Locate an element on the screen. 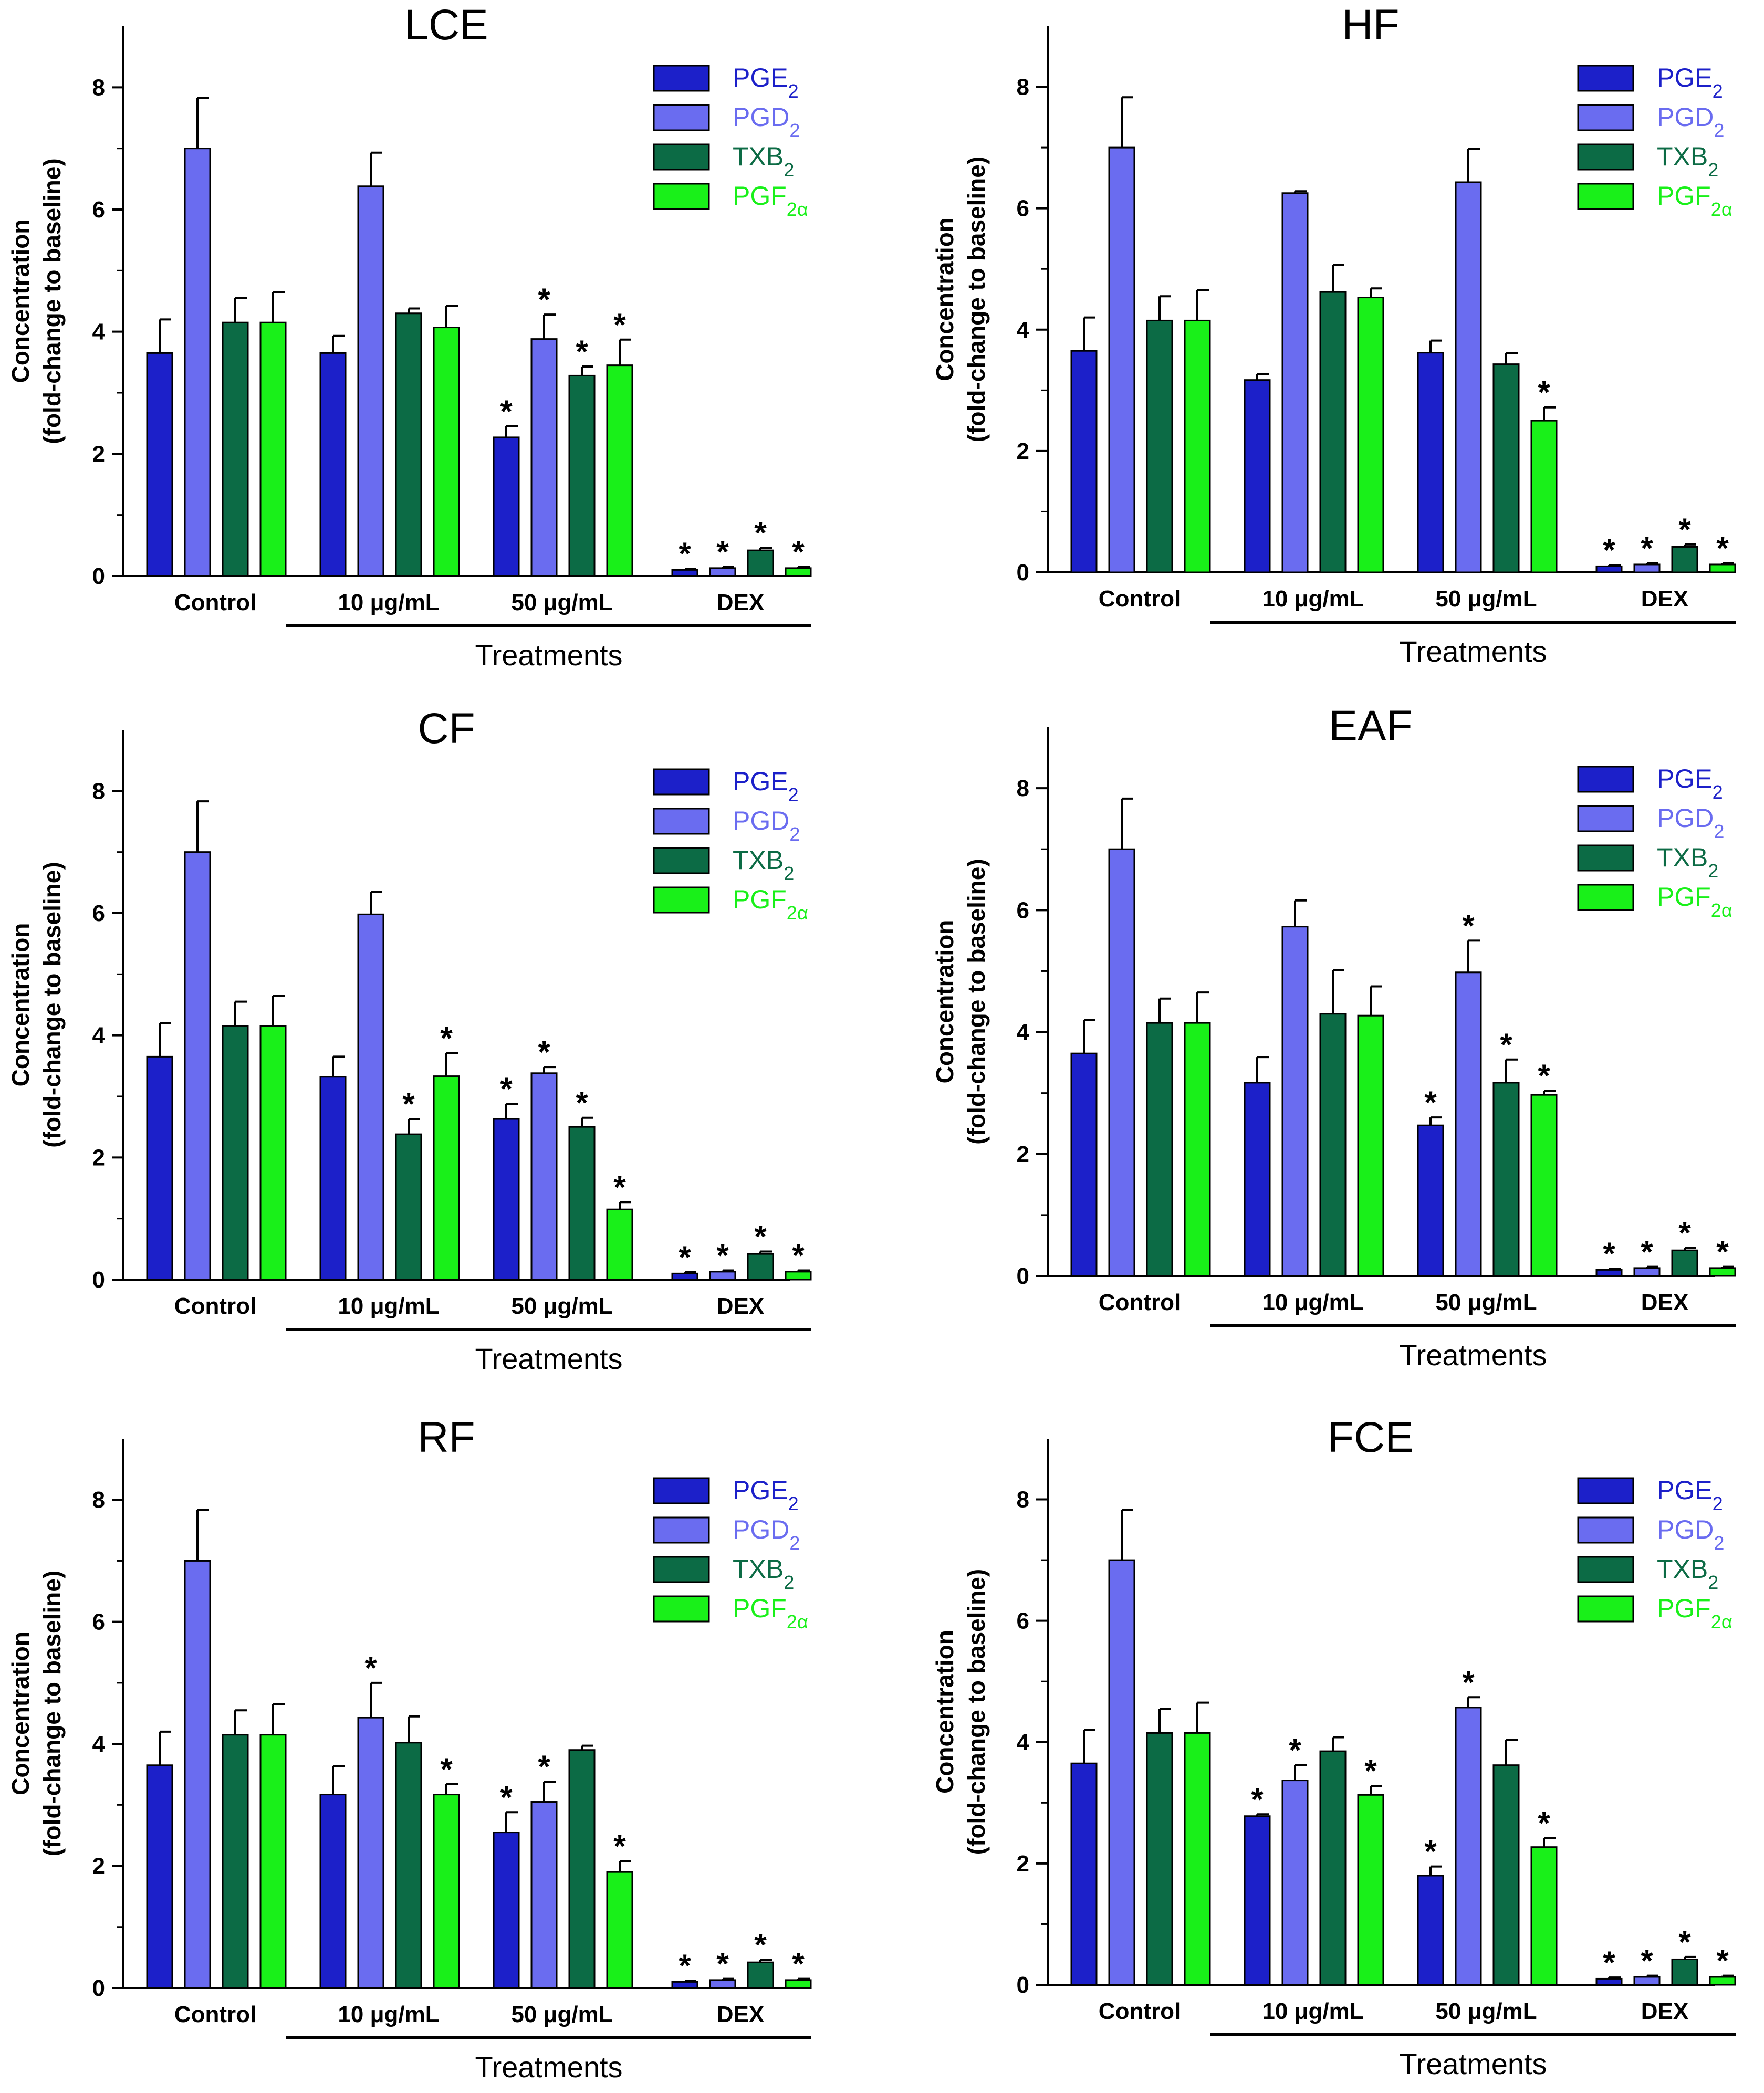 The height and width of the screenshot is (2093, 1764). legend-label-pgf2a: PGF2α is located at coordinates (1695, 901).